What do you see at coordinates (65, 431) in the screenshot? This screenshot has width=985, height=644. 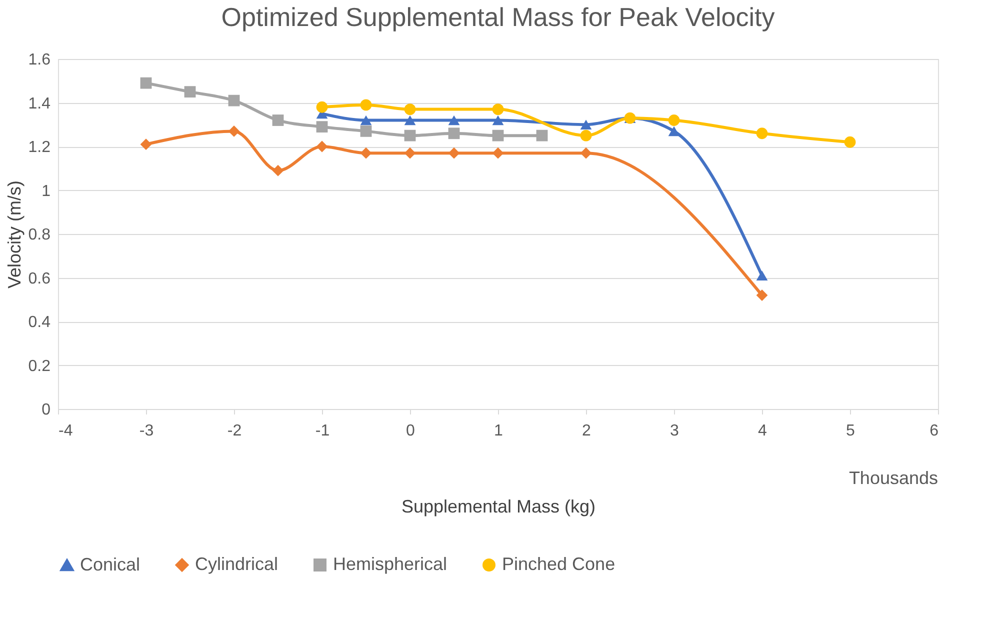 I see `x-tick-label: -4` at bounding box center [65, 431].